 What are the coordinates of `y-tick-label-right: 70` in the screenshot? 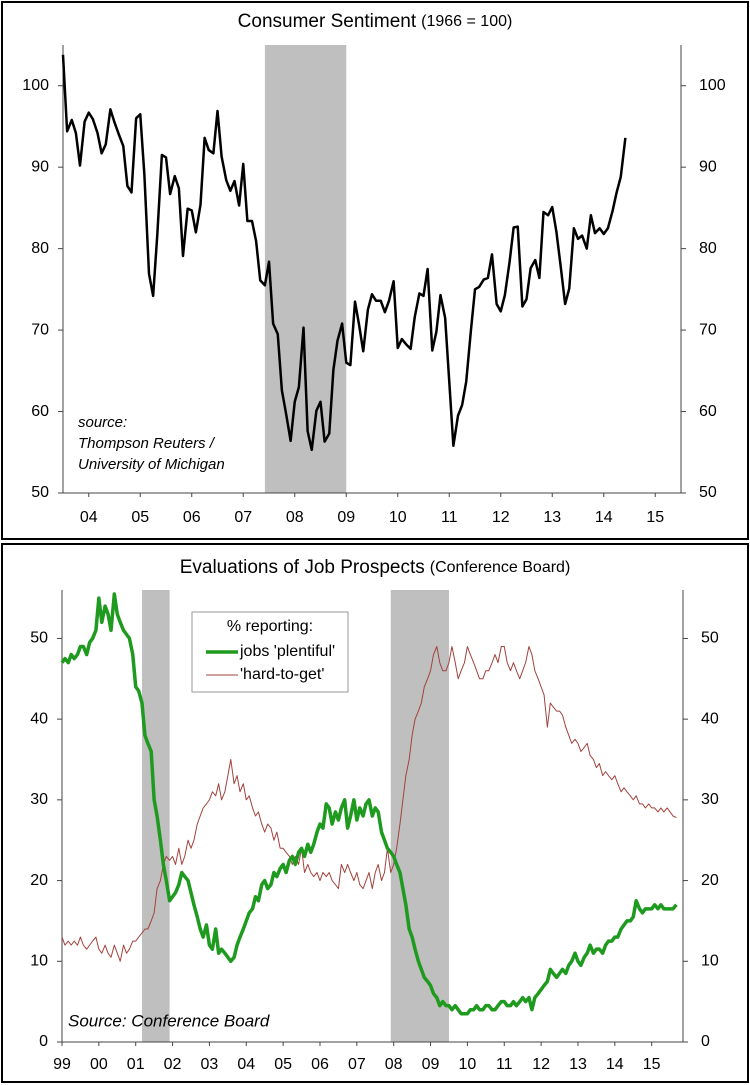 It's located at (708, 329).